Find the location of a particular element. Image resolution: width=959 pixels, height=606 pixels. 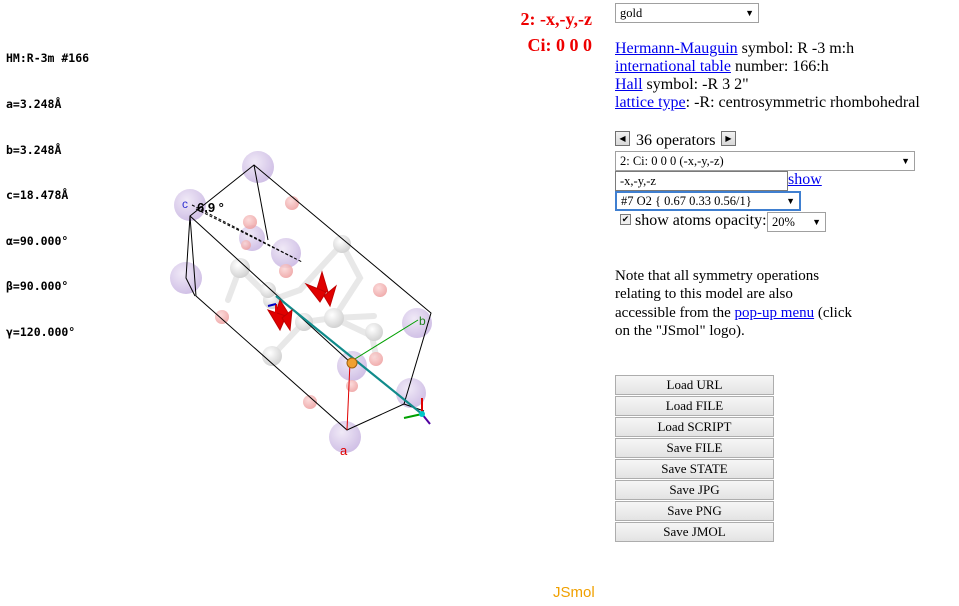

show-link: show is located at coordinates (805, 179).